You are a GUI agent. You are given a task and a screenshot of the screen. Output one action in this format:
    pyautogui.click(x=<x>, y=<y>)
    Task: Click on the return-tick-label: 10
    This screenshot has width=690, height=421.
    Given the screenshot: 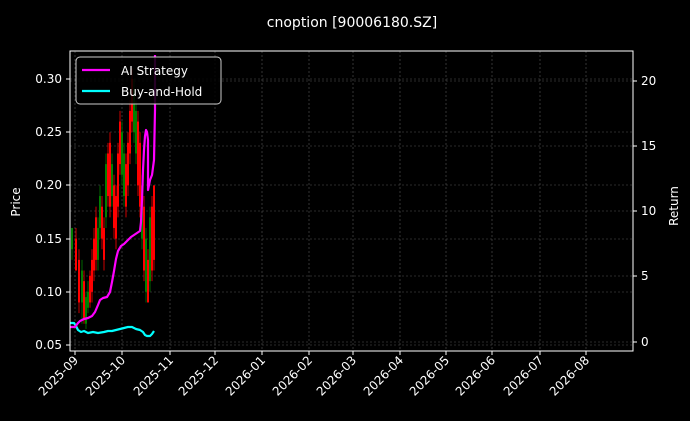 What is the action you would take?
    pyautogui.click(x=648, y=211)
    